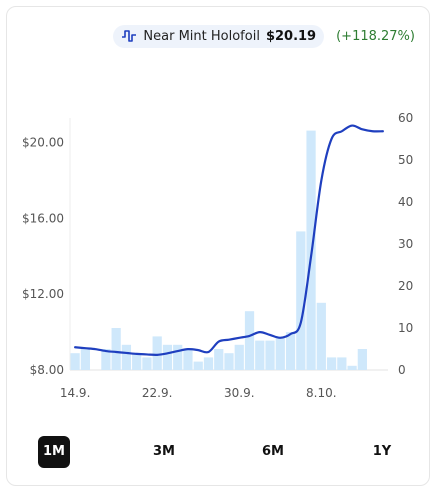 The image size is (437, 493). I want to click on legend-price: $20.19, so click(291, 36).